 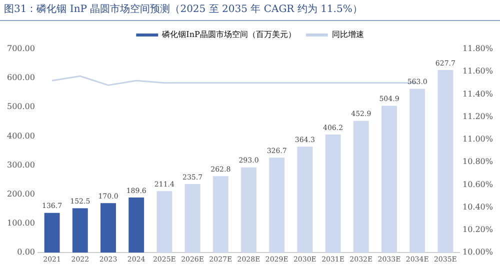 I want to click on y2-tick-label: 11.80%, so click(x=478, y=49).